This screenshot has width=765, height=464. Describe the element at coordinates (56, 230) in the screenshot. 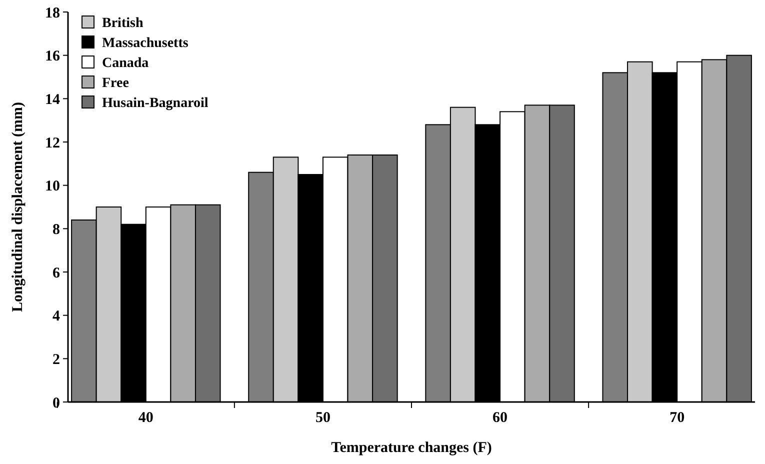

I see `y-tick-label: 8` at that location.